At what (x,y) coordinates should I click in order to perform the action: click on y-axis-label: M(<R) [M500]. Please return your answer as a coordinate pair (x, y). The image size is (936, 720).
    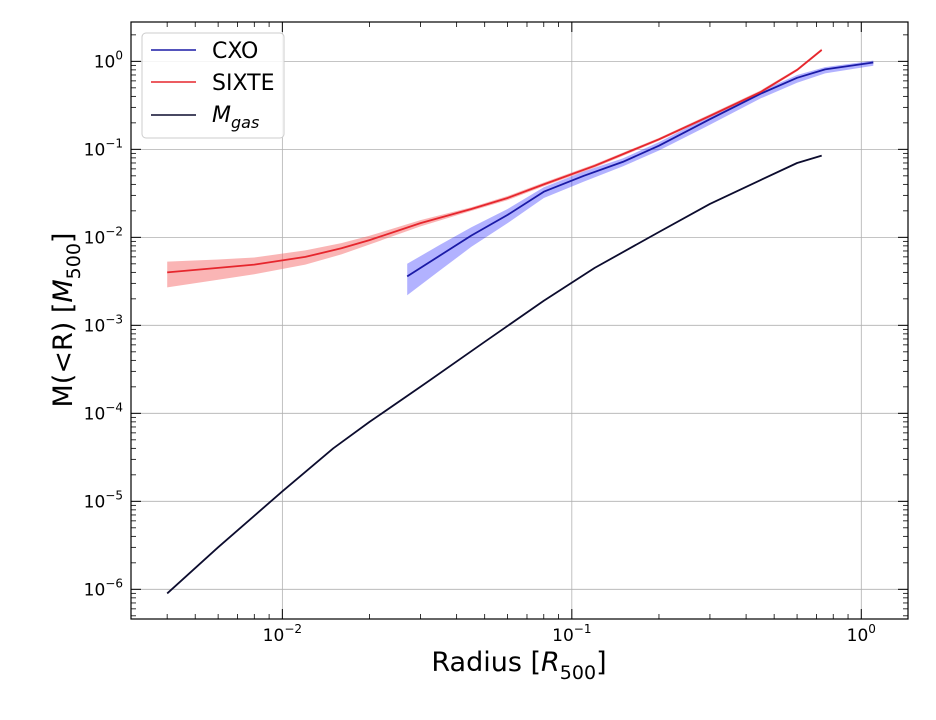
    Looking at the image, I should click on (66, 320).